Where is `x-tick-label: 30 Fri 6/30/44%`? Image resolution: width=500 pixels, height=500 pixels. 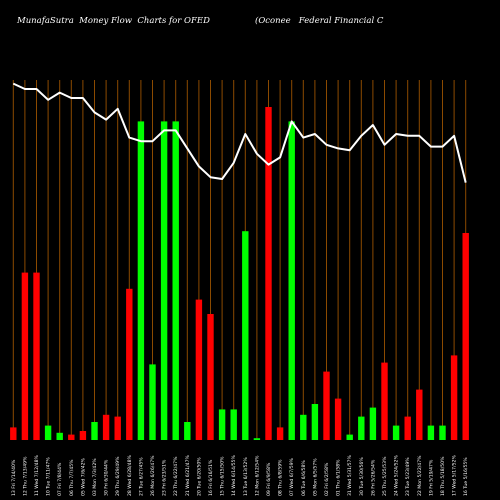
x-tick-label: 30 Fri 6/30/44% is located at coordinates (107, 477).